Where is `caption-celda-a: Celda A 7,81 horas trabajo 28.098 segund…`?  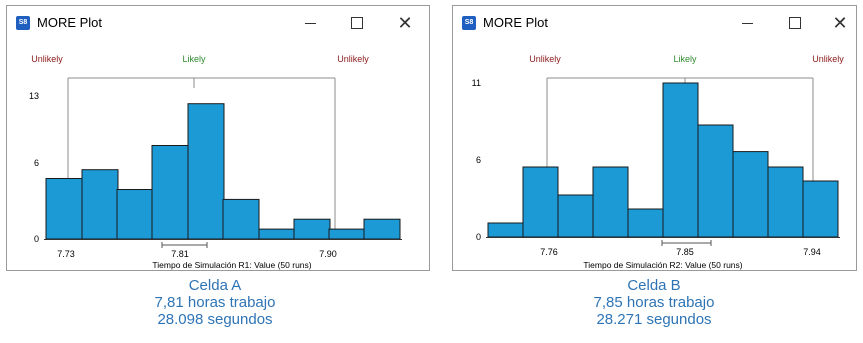 caption-celda-a: Celda A 7,81 horas trabajo 28.098 segund… is located at coordinates (215, 302).